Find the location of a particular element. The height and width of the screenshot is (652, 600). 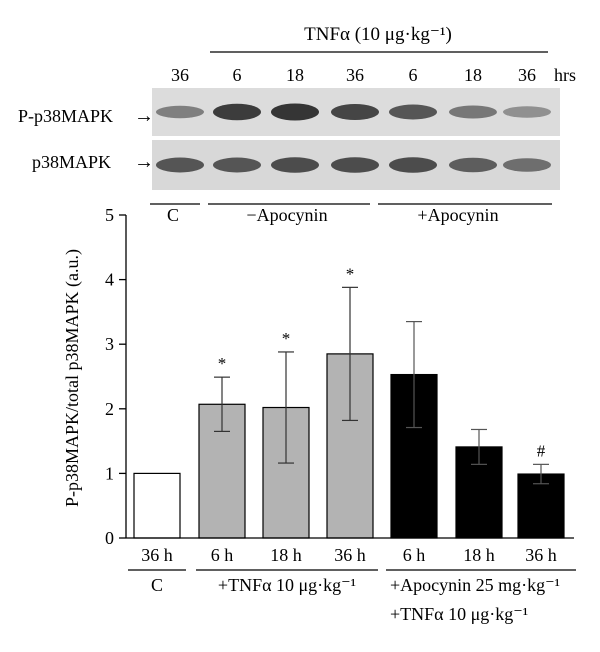

y-axis: 0 1 2 3 4 5 is located at coordinates (116, 376).